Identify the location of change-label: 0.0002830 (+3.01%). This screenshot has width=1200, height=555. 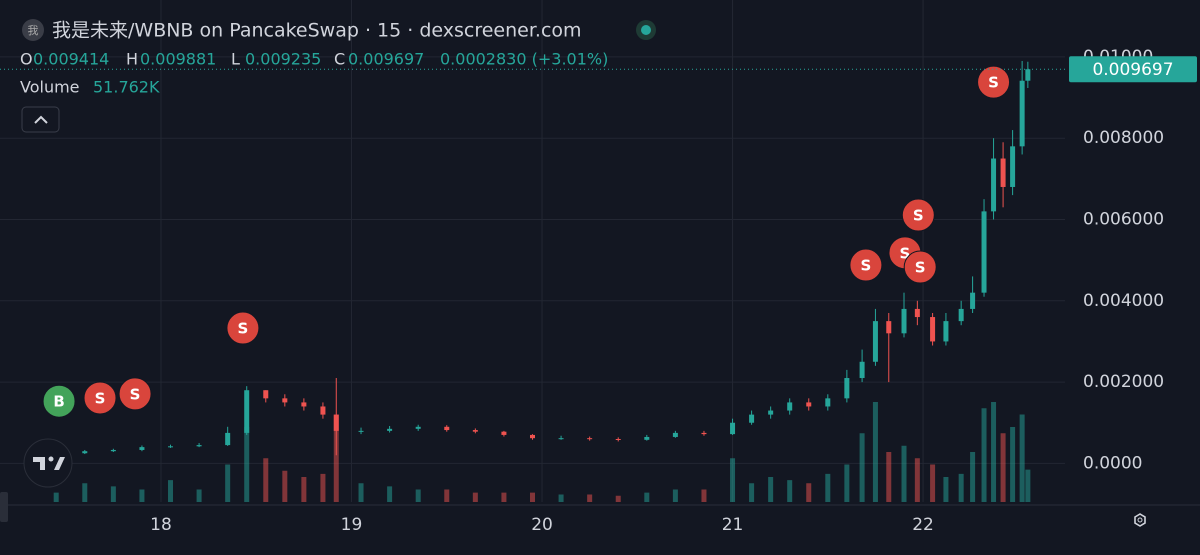
(524, 59).